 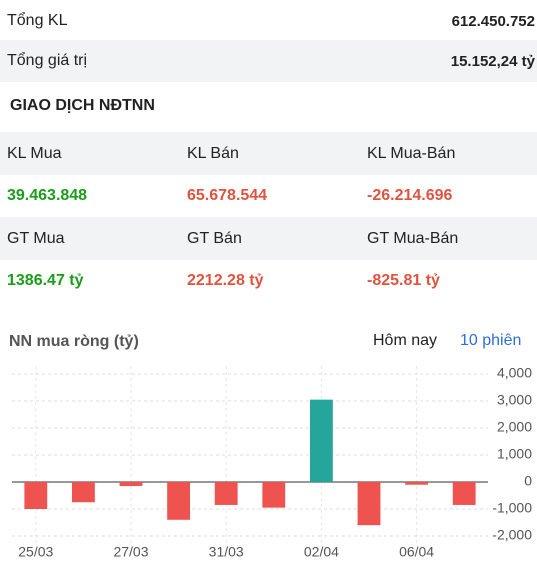 I want to click on x-tick-label: 27/03, so click(x=130, y=552).